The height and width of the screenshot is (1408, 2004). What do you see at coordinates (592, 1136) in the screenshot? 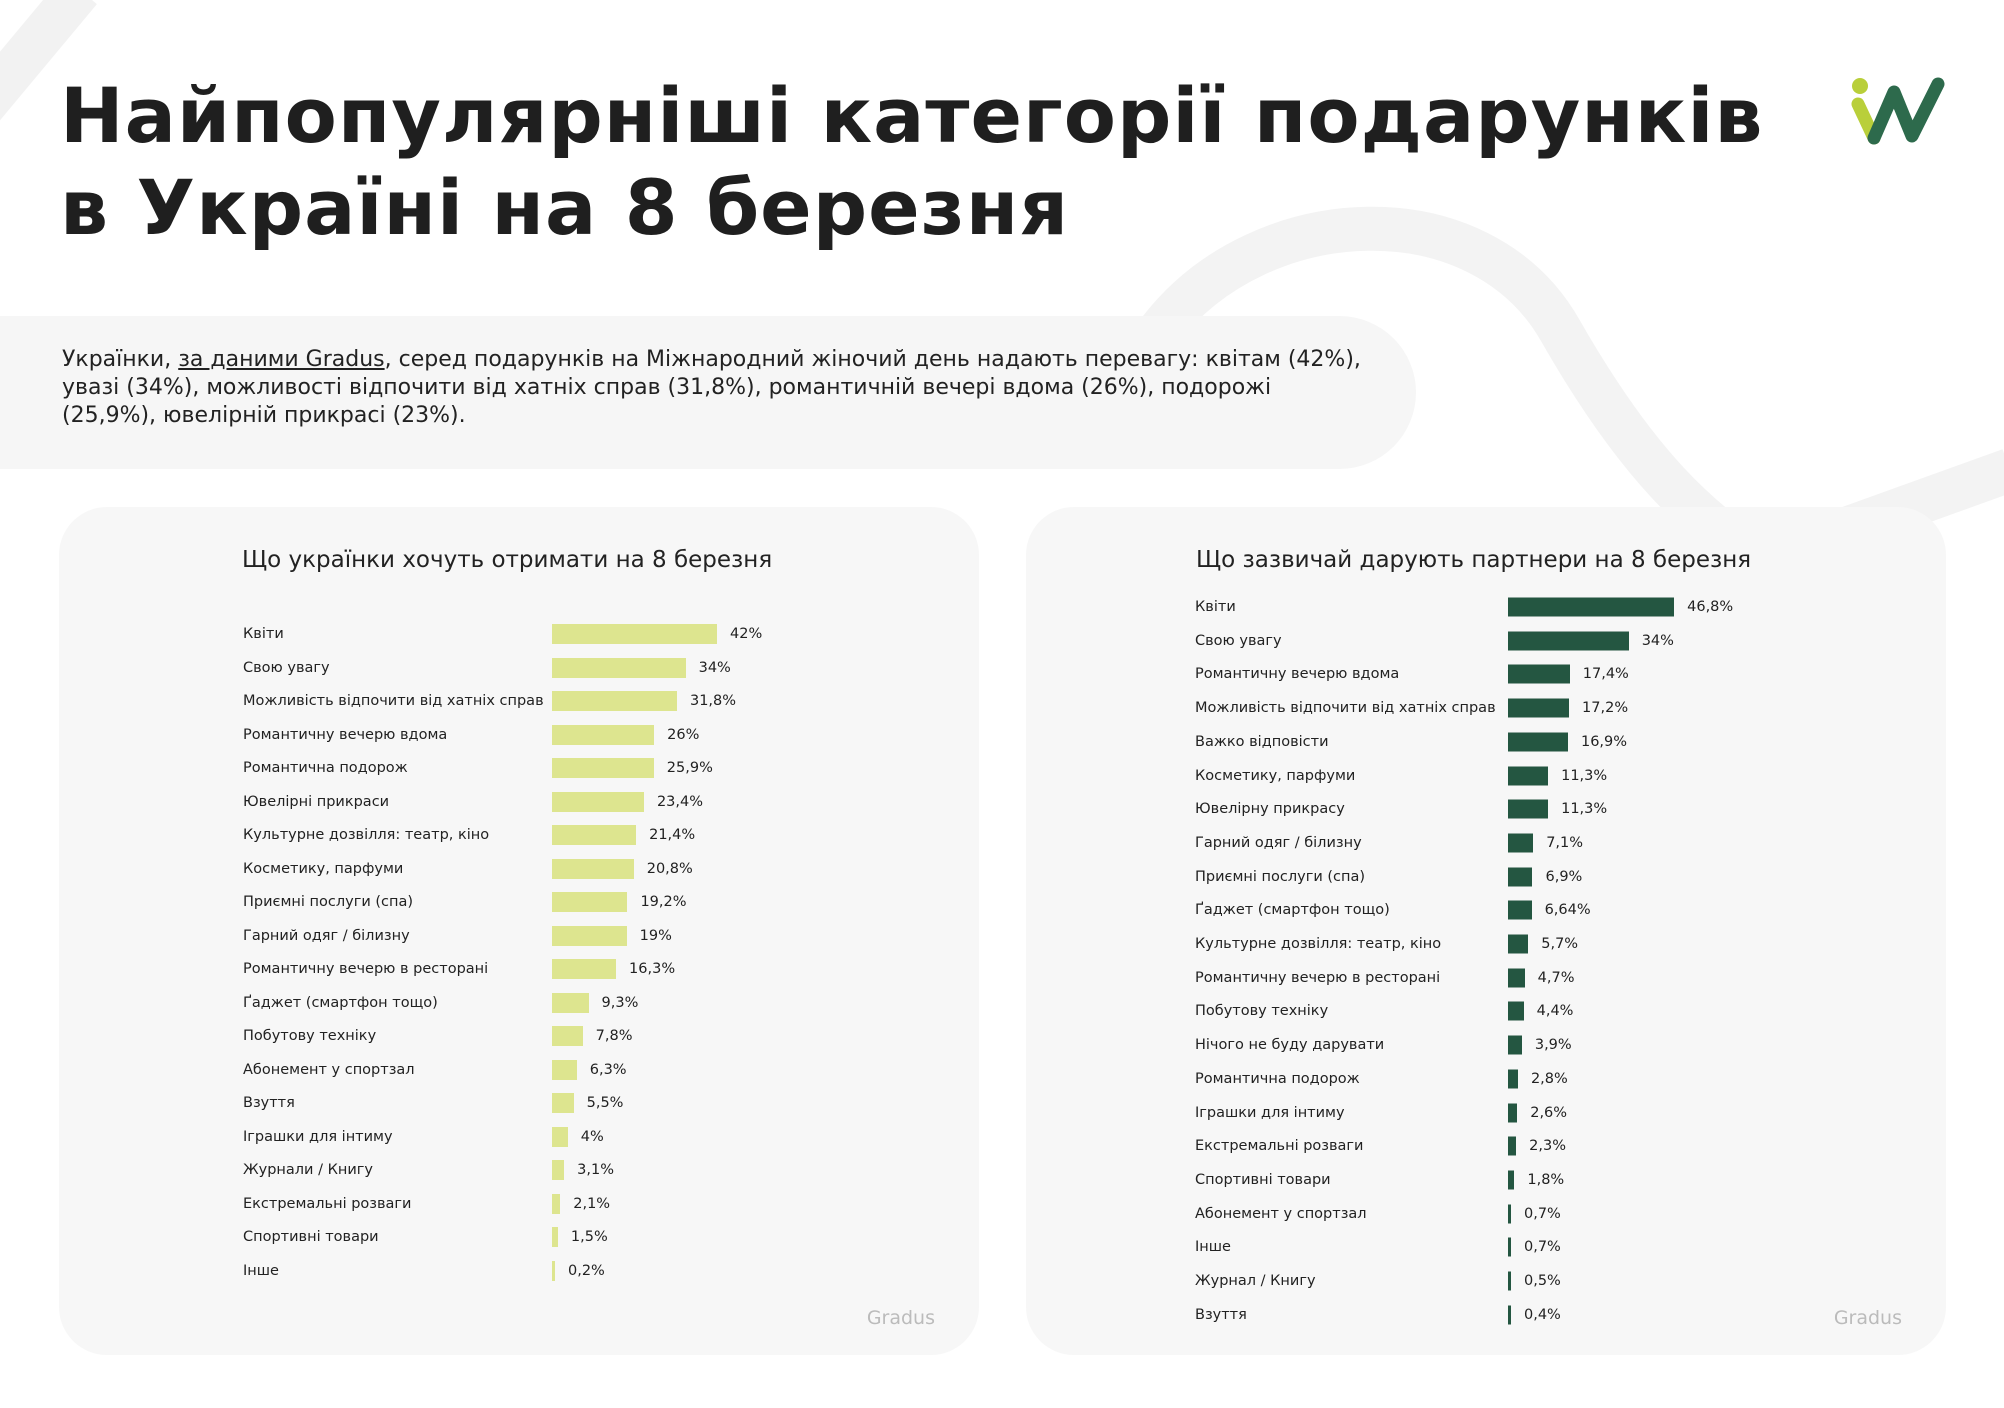
I see `data-label: 4%` at bounding box center [592, 1136].